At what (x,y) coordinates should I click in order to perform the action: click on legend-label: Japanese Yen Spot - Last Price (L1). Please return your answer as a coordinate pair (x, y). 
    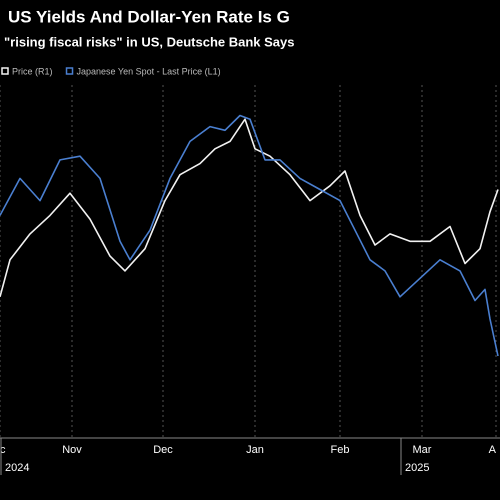
    Looking at the image, I should click on (149, 71).